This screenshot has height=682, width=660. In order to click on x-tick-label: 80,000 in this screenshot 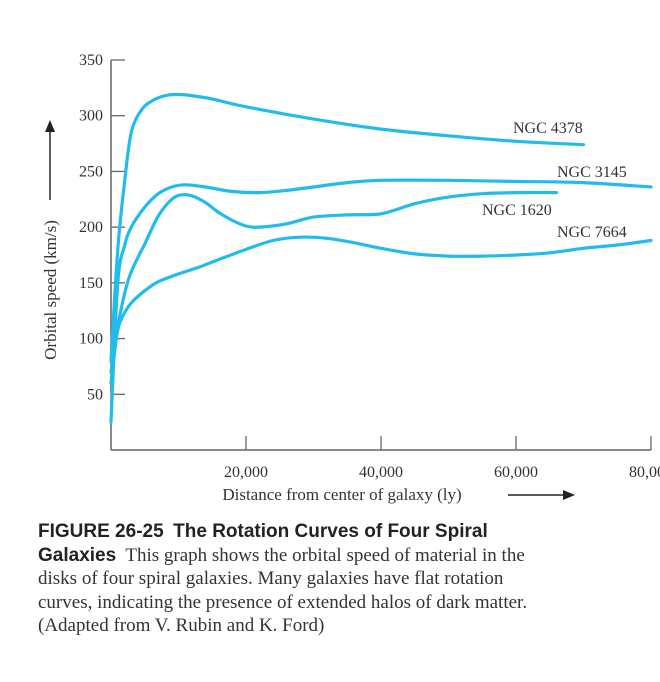, I will do `click(644, 472)`.